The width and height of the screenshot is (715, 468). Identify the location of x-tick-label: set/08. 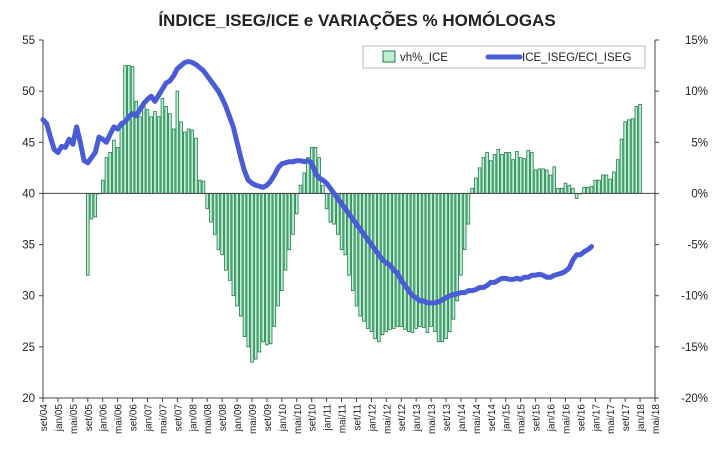
(223, 418).